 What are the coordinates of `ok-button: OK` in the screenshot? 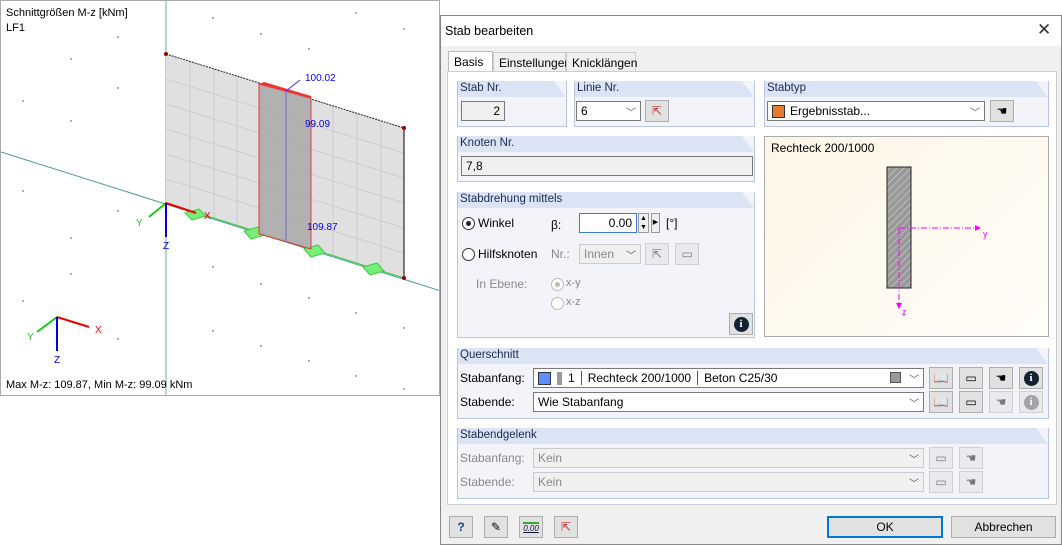 It's located at (885, 527).